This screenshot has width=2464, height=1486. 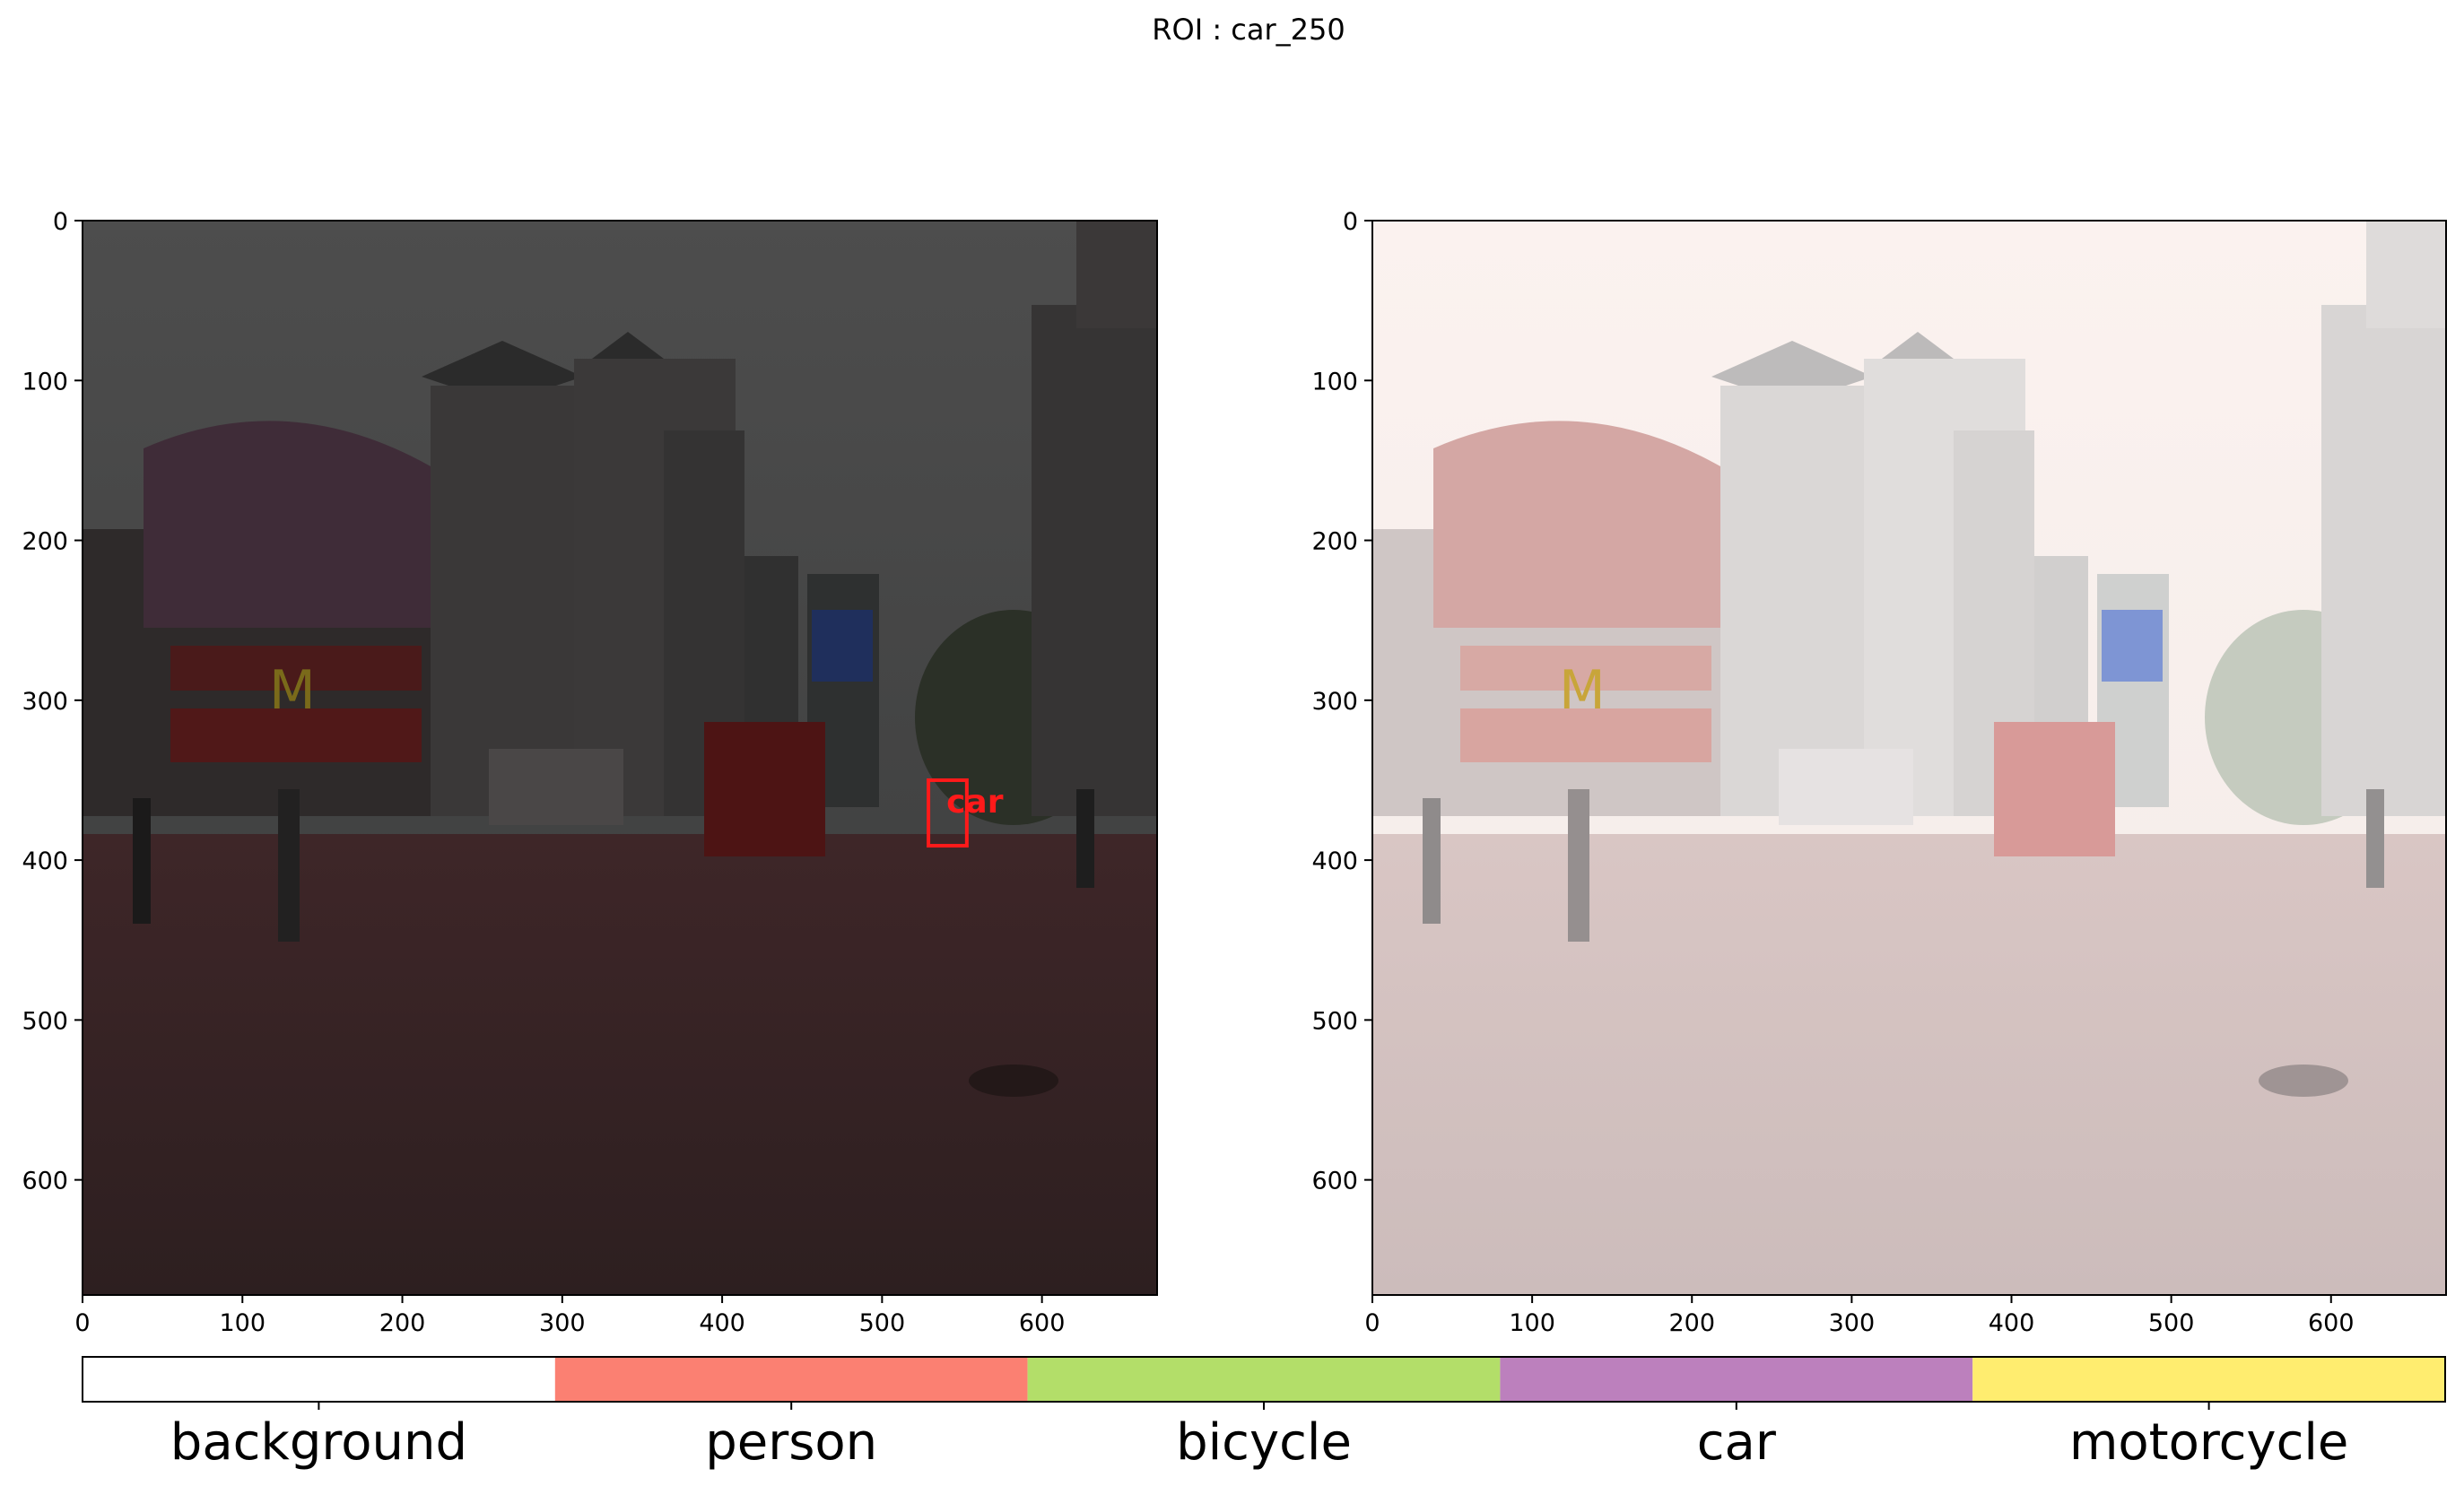 What do you see at coordinates (1852, 1323) in the screenshot?
I see `right-xtick-label: 300` at bounding box center [1852, 1323].